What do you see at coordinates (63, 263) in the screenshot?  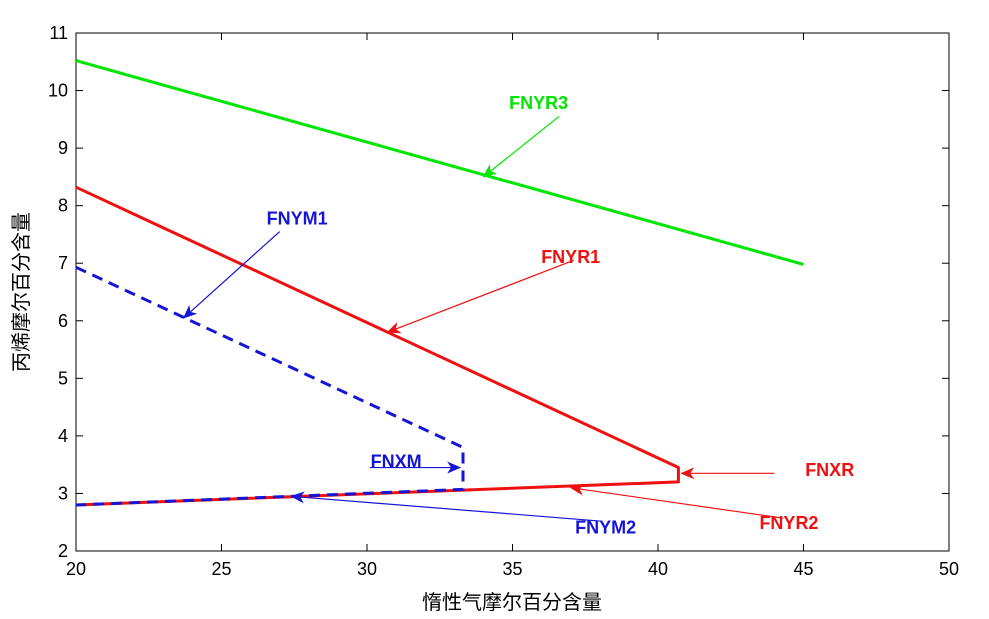 I see `y-tick-label: 7` at bounding box center [63, 263].